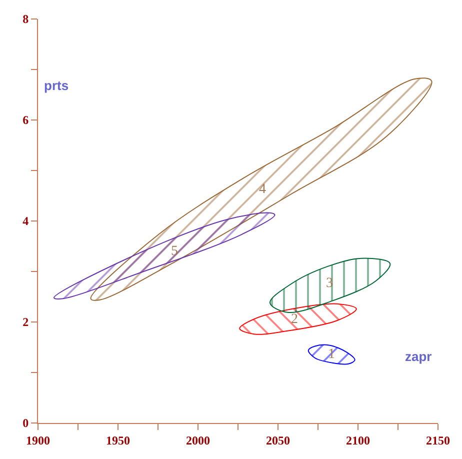  Describe the element at coordinates (294, 319) in the screenshot. I see `series-label: 2` at that location.